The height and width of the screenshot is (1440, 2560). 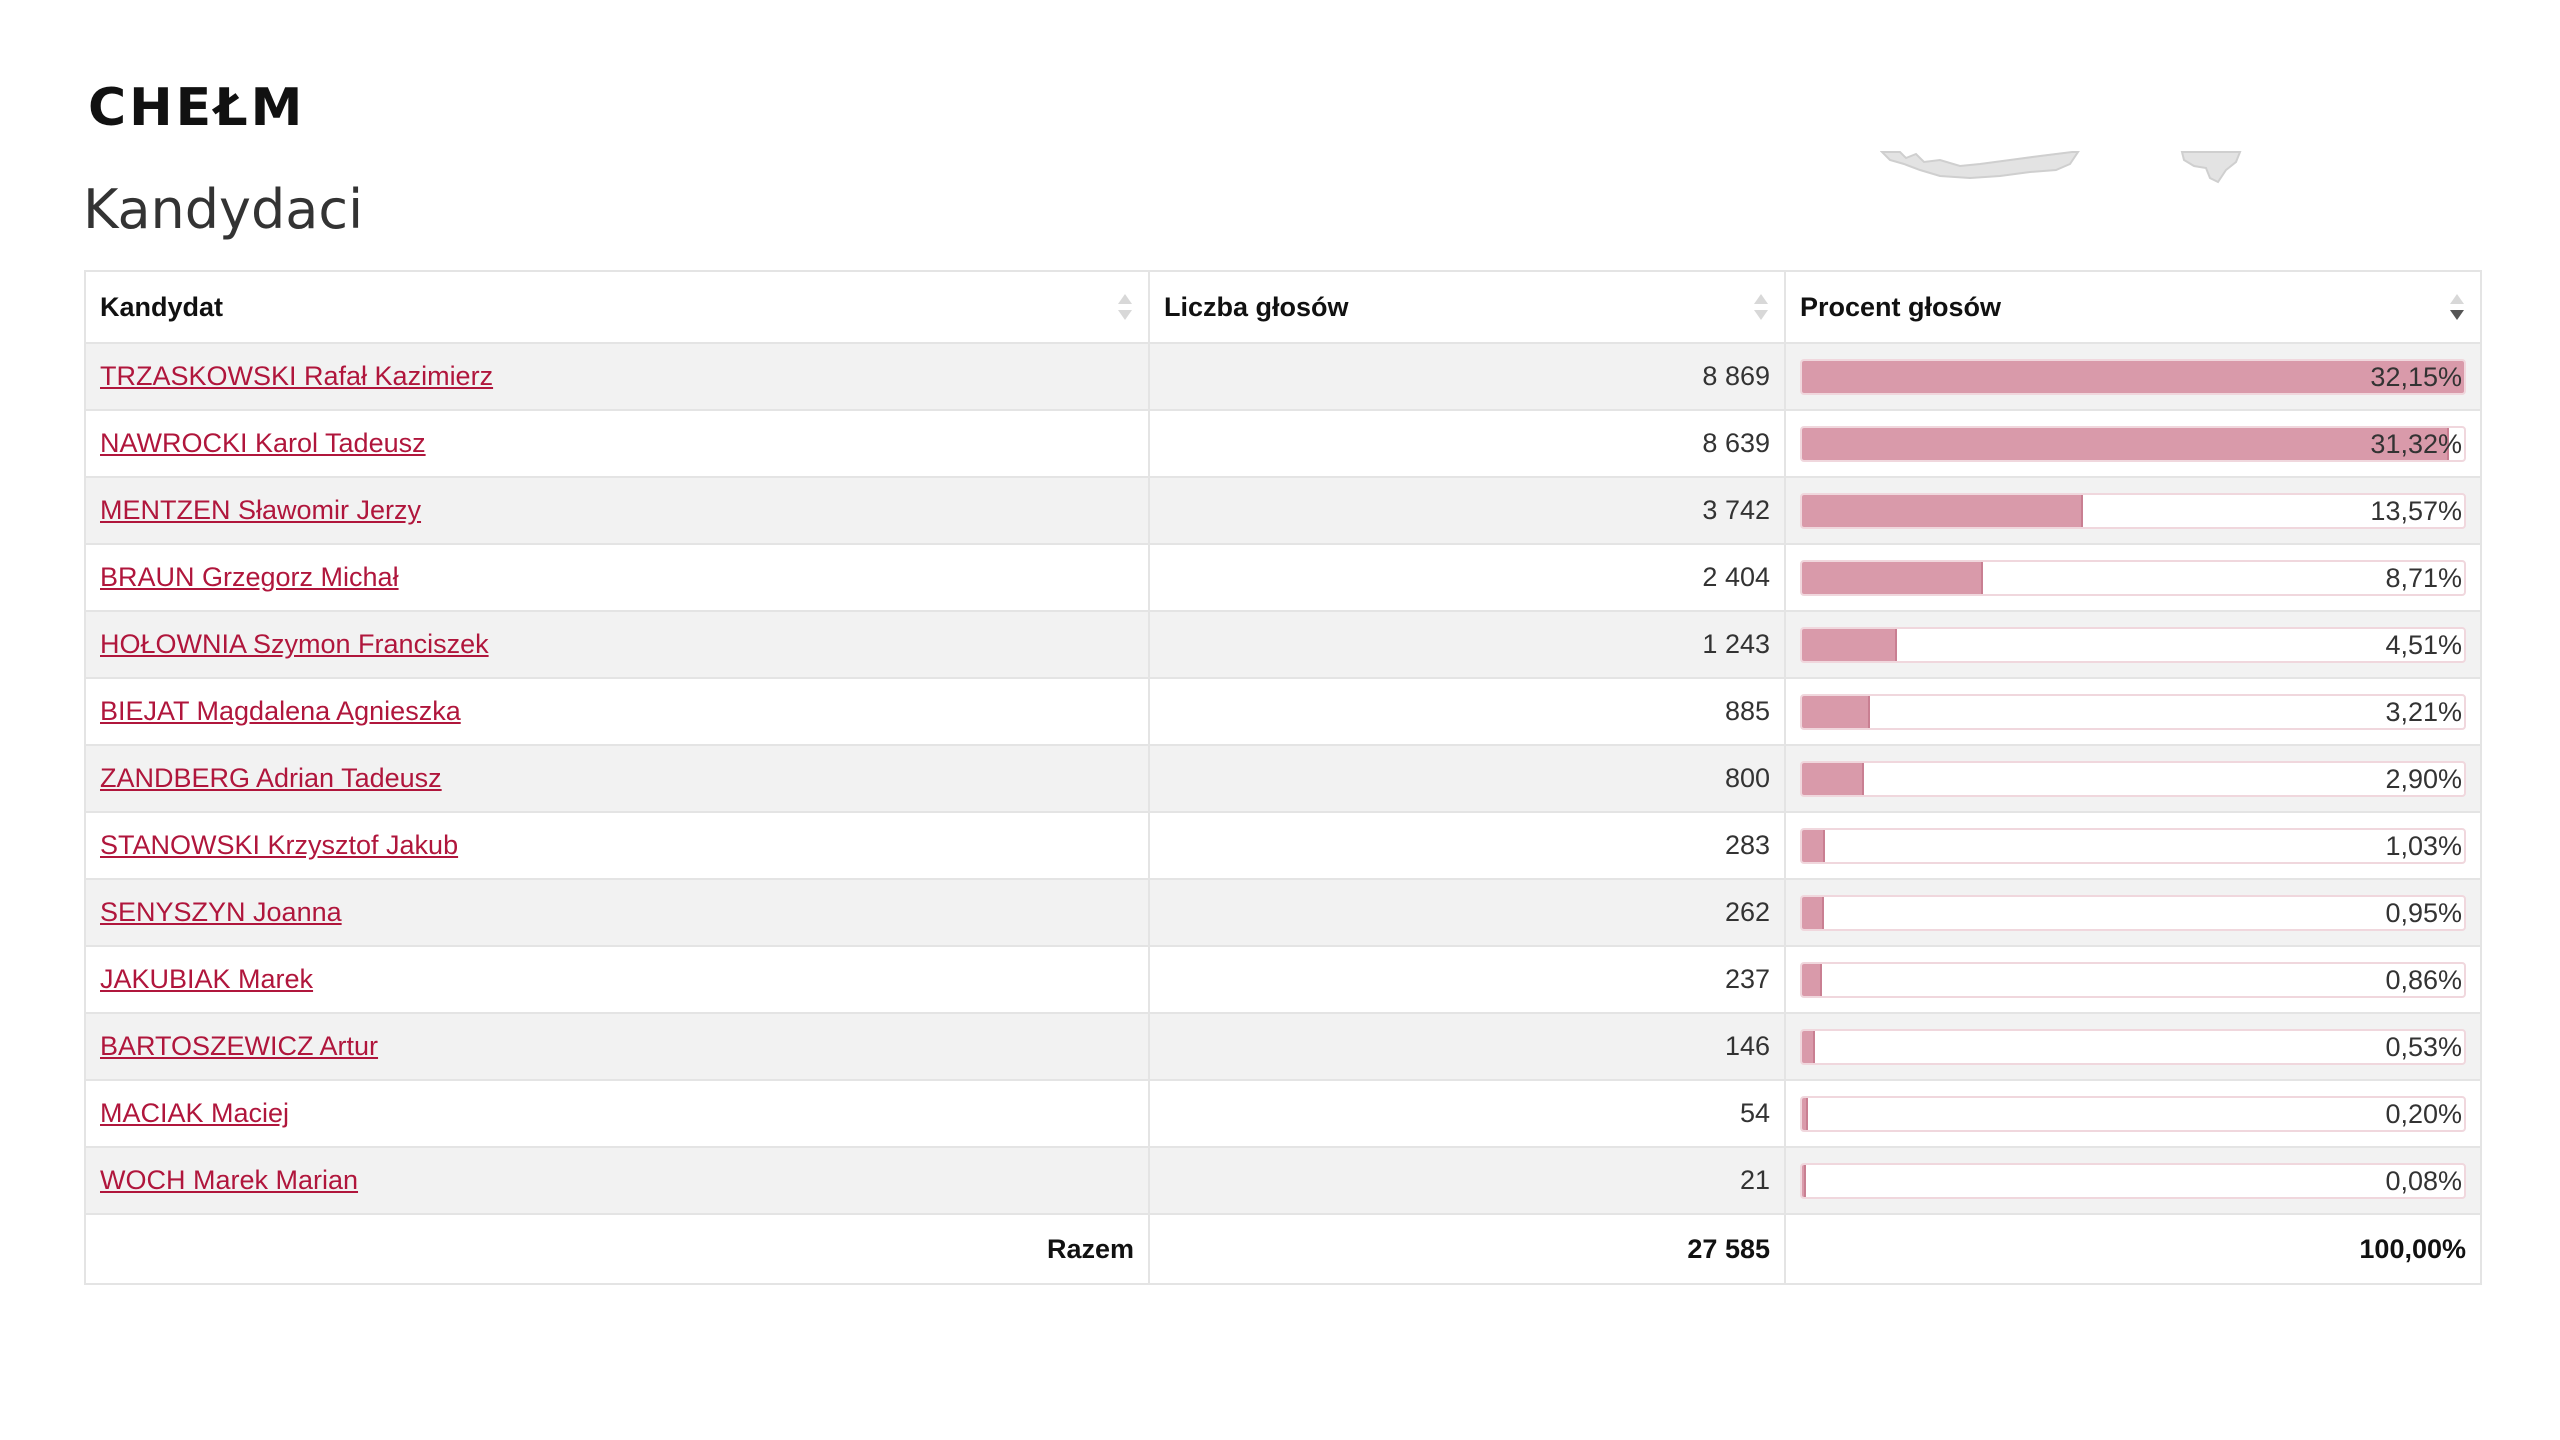 What do you see at coordinates (221, 912) in the screenshot?
I see `candidate-link: SENYSZYN Joanna` at bounding box center [221, 912].